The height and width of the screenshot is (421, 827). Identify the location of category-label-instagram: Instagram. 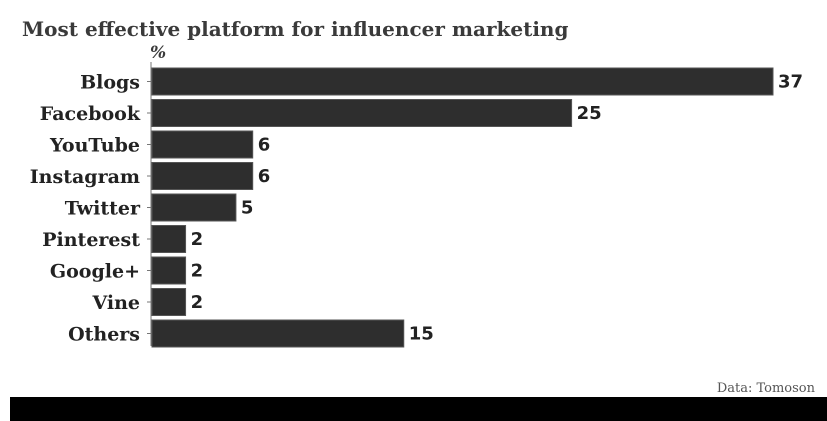
(85, 177).